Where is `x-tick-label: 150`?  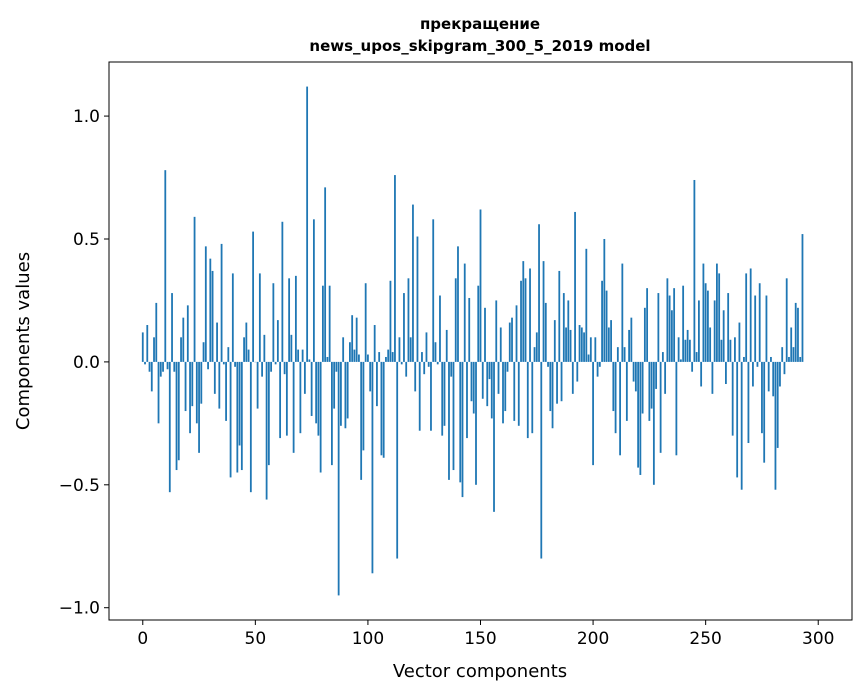
x-tick-label: 150 is located at coordinates (480, 639).